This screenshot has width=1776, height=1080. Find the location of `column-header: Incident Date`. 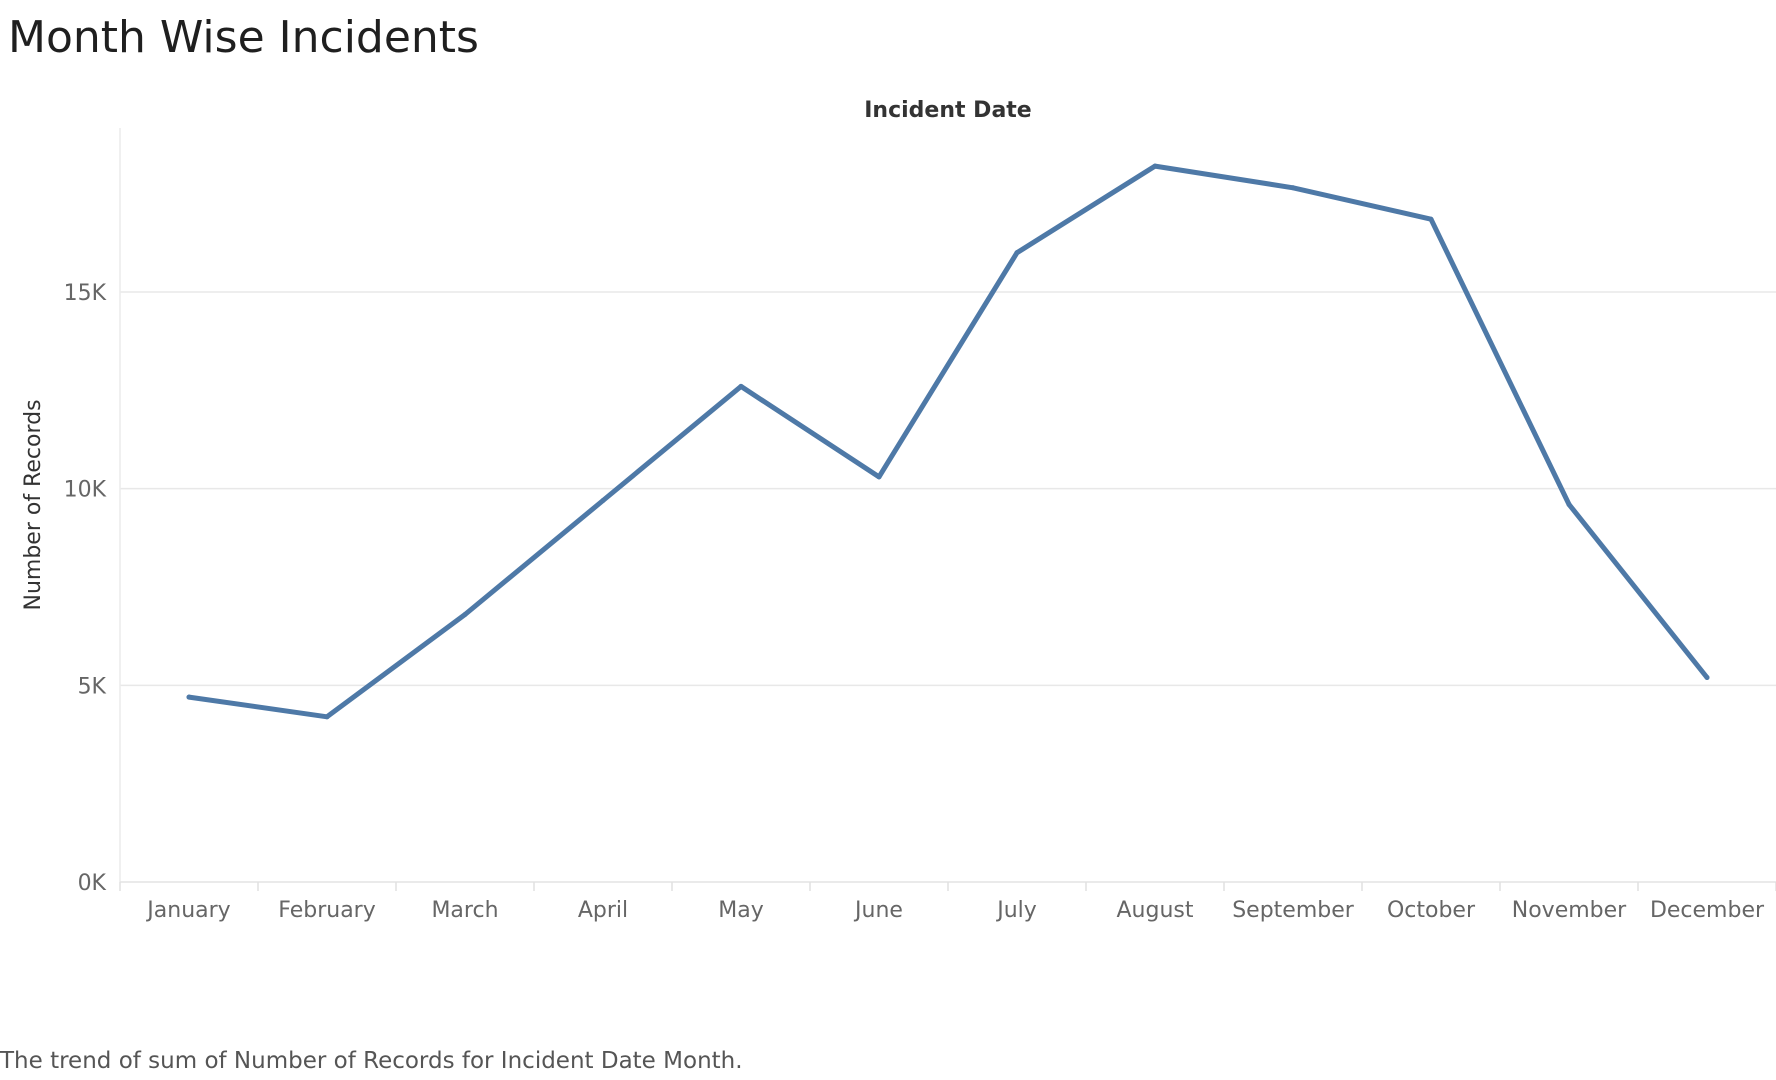

column-header: Incident Date is located at coordinates (947, 110).